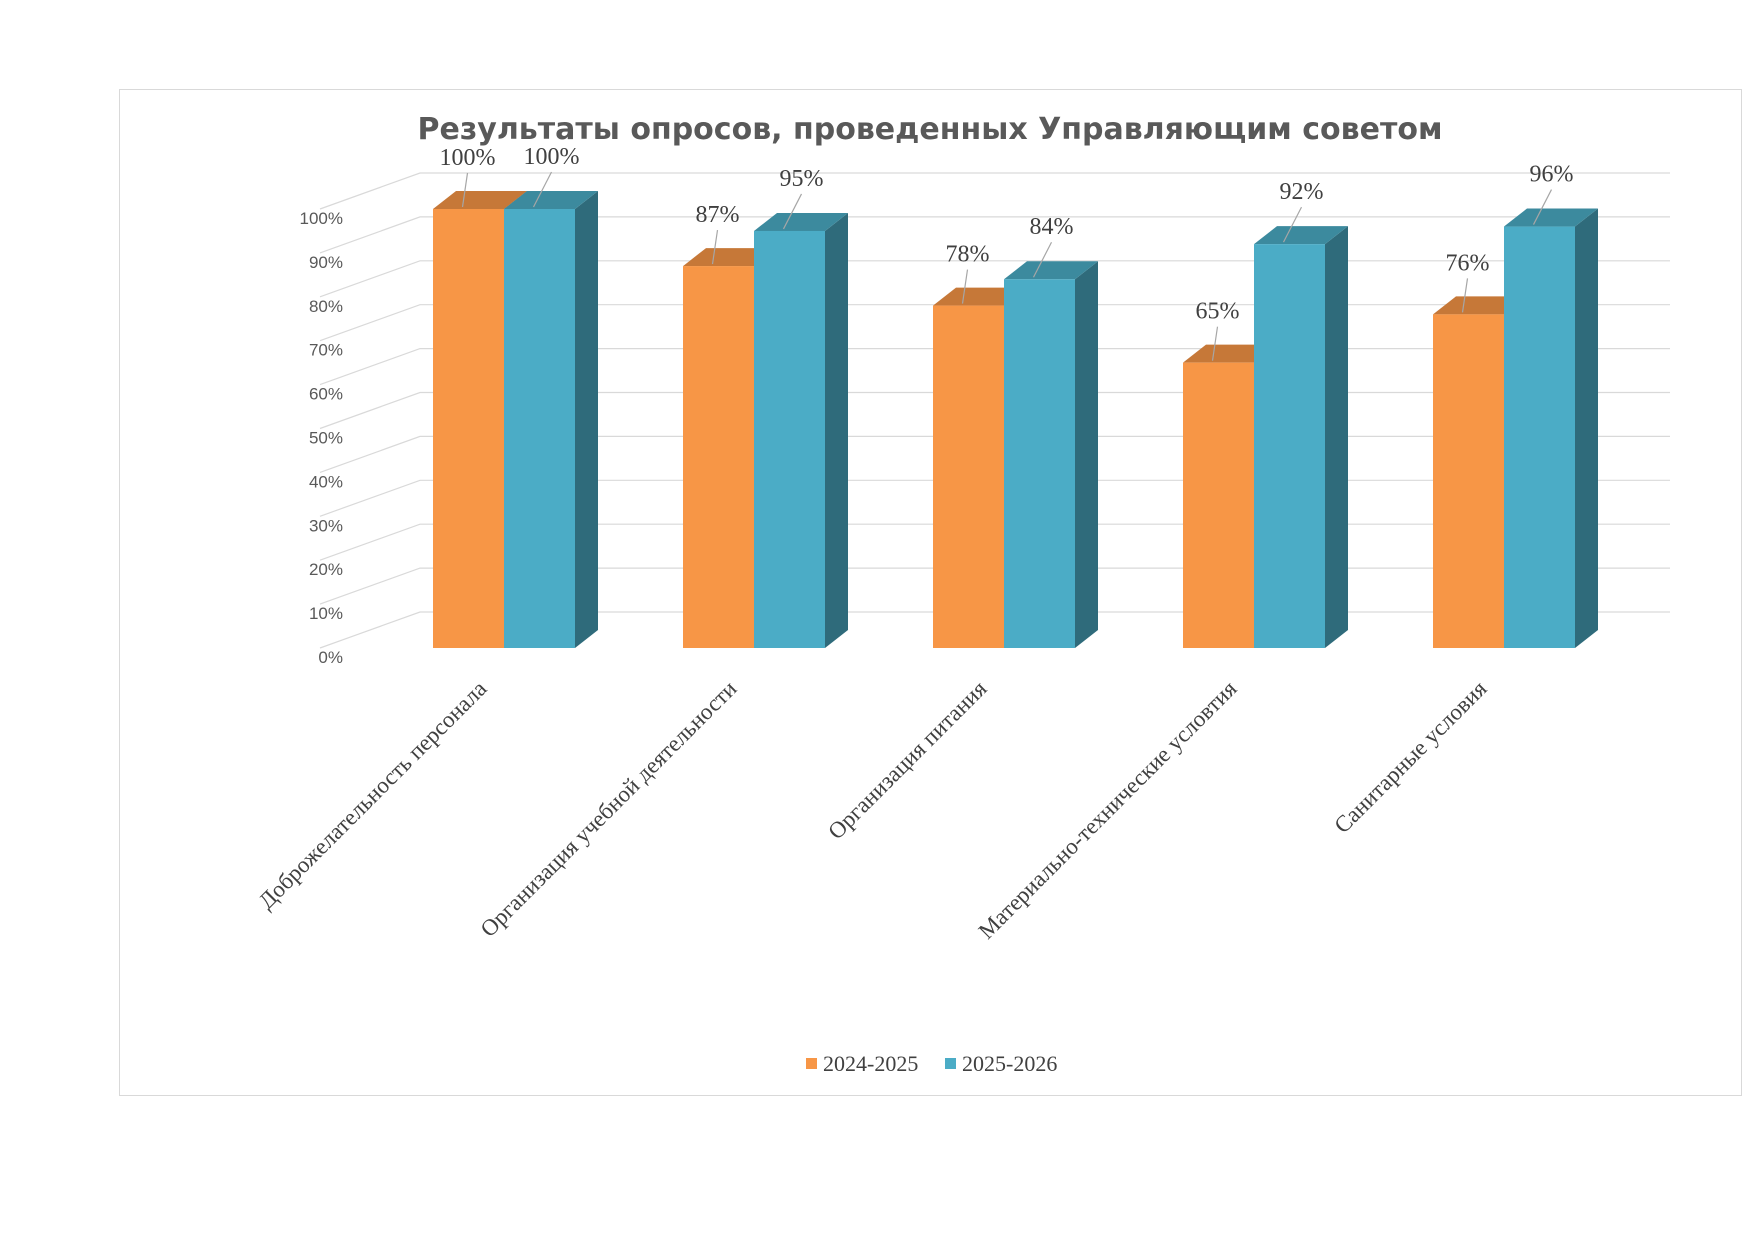 The image size is (1755, 1241). I want to click on y-tick-label: 60%, so click(326, 394).